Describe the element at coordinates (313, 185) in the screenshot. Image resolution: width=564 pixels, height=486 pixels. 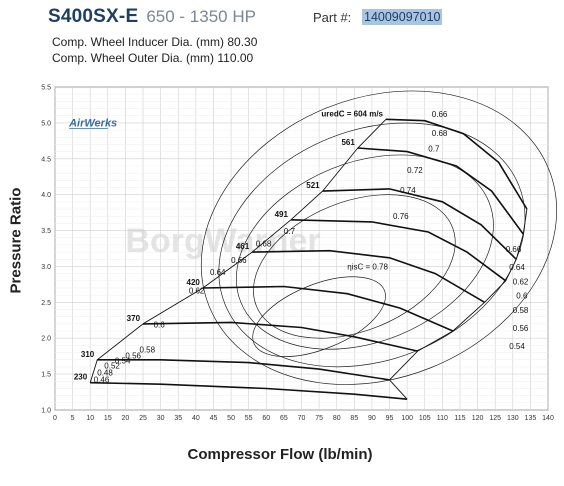
I see `speed-label: 521` at that location.